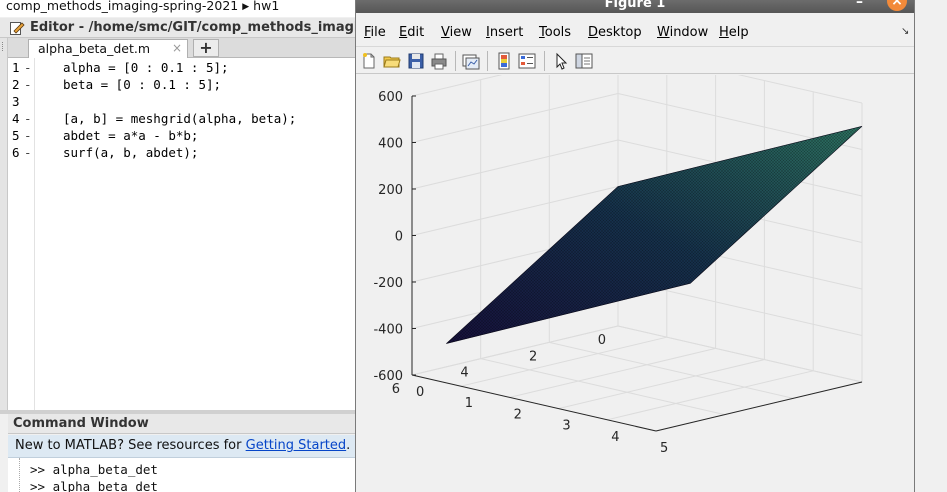  I want to click on tab-label: alpha_beta_det.m, so click(94, 48).